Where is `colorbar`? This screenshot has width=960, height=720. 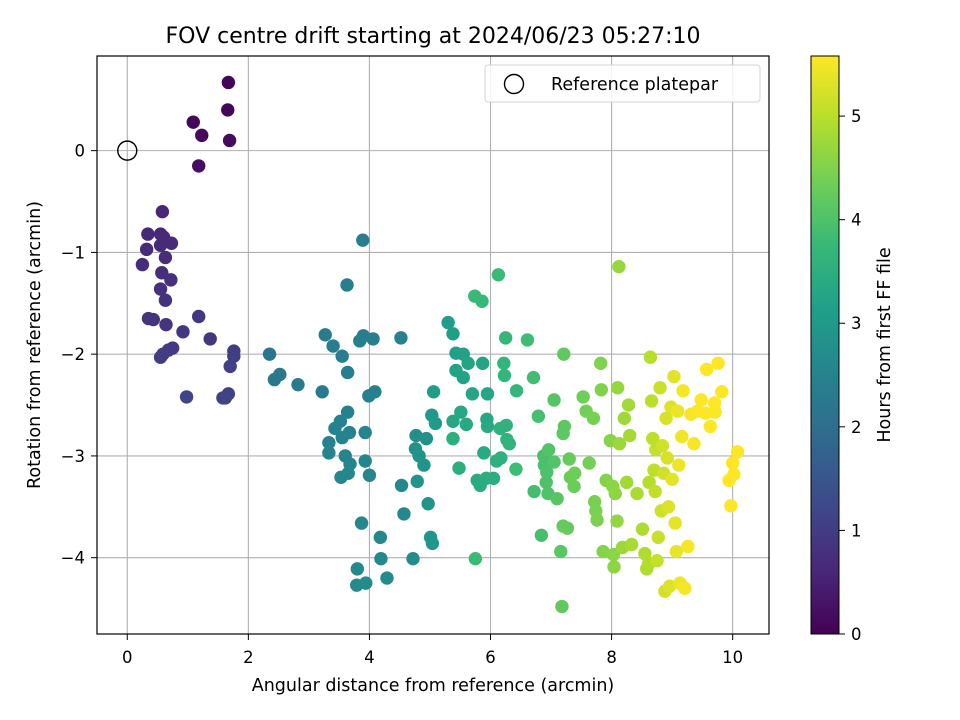 colorbar is located at coordinates (825, 345).